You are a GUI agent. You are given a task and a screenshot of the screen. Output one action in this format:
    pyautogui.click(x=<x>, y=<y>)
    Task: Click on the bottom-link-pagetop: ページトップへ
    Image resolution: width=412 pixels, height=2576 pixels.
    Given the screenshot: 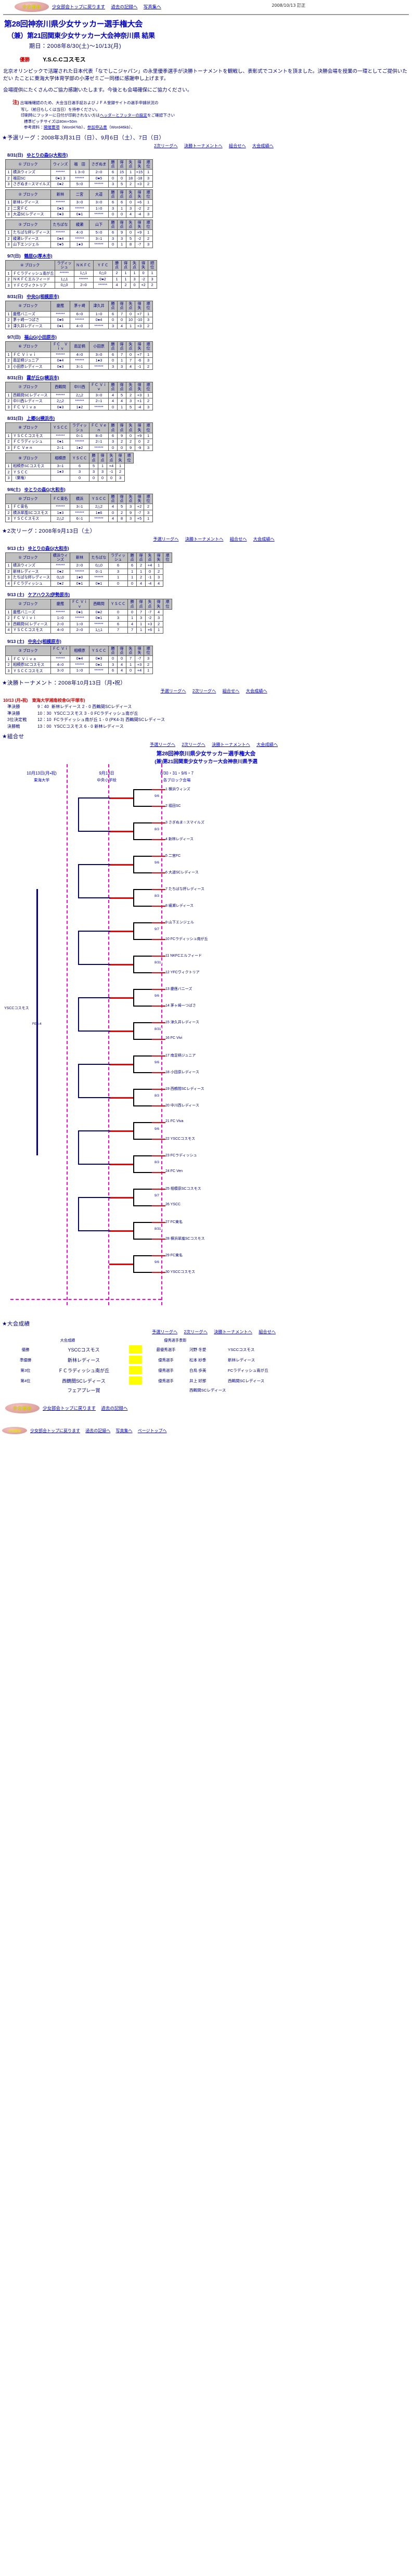 What is the action you would take?
    pyautogui.click(x=152, y=1430)
    